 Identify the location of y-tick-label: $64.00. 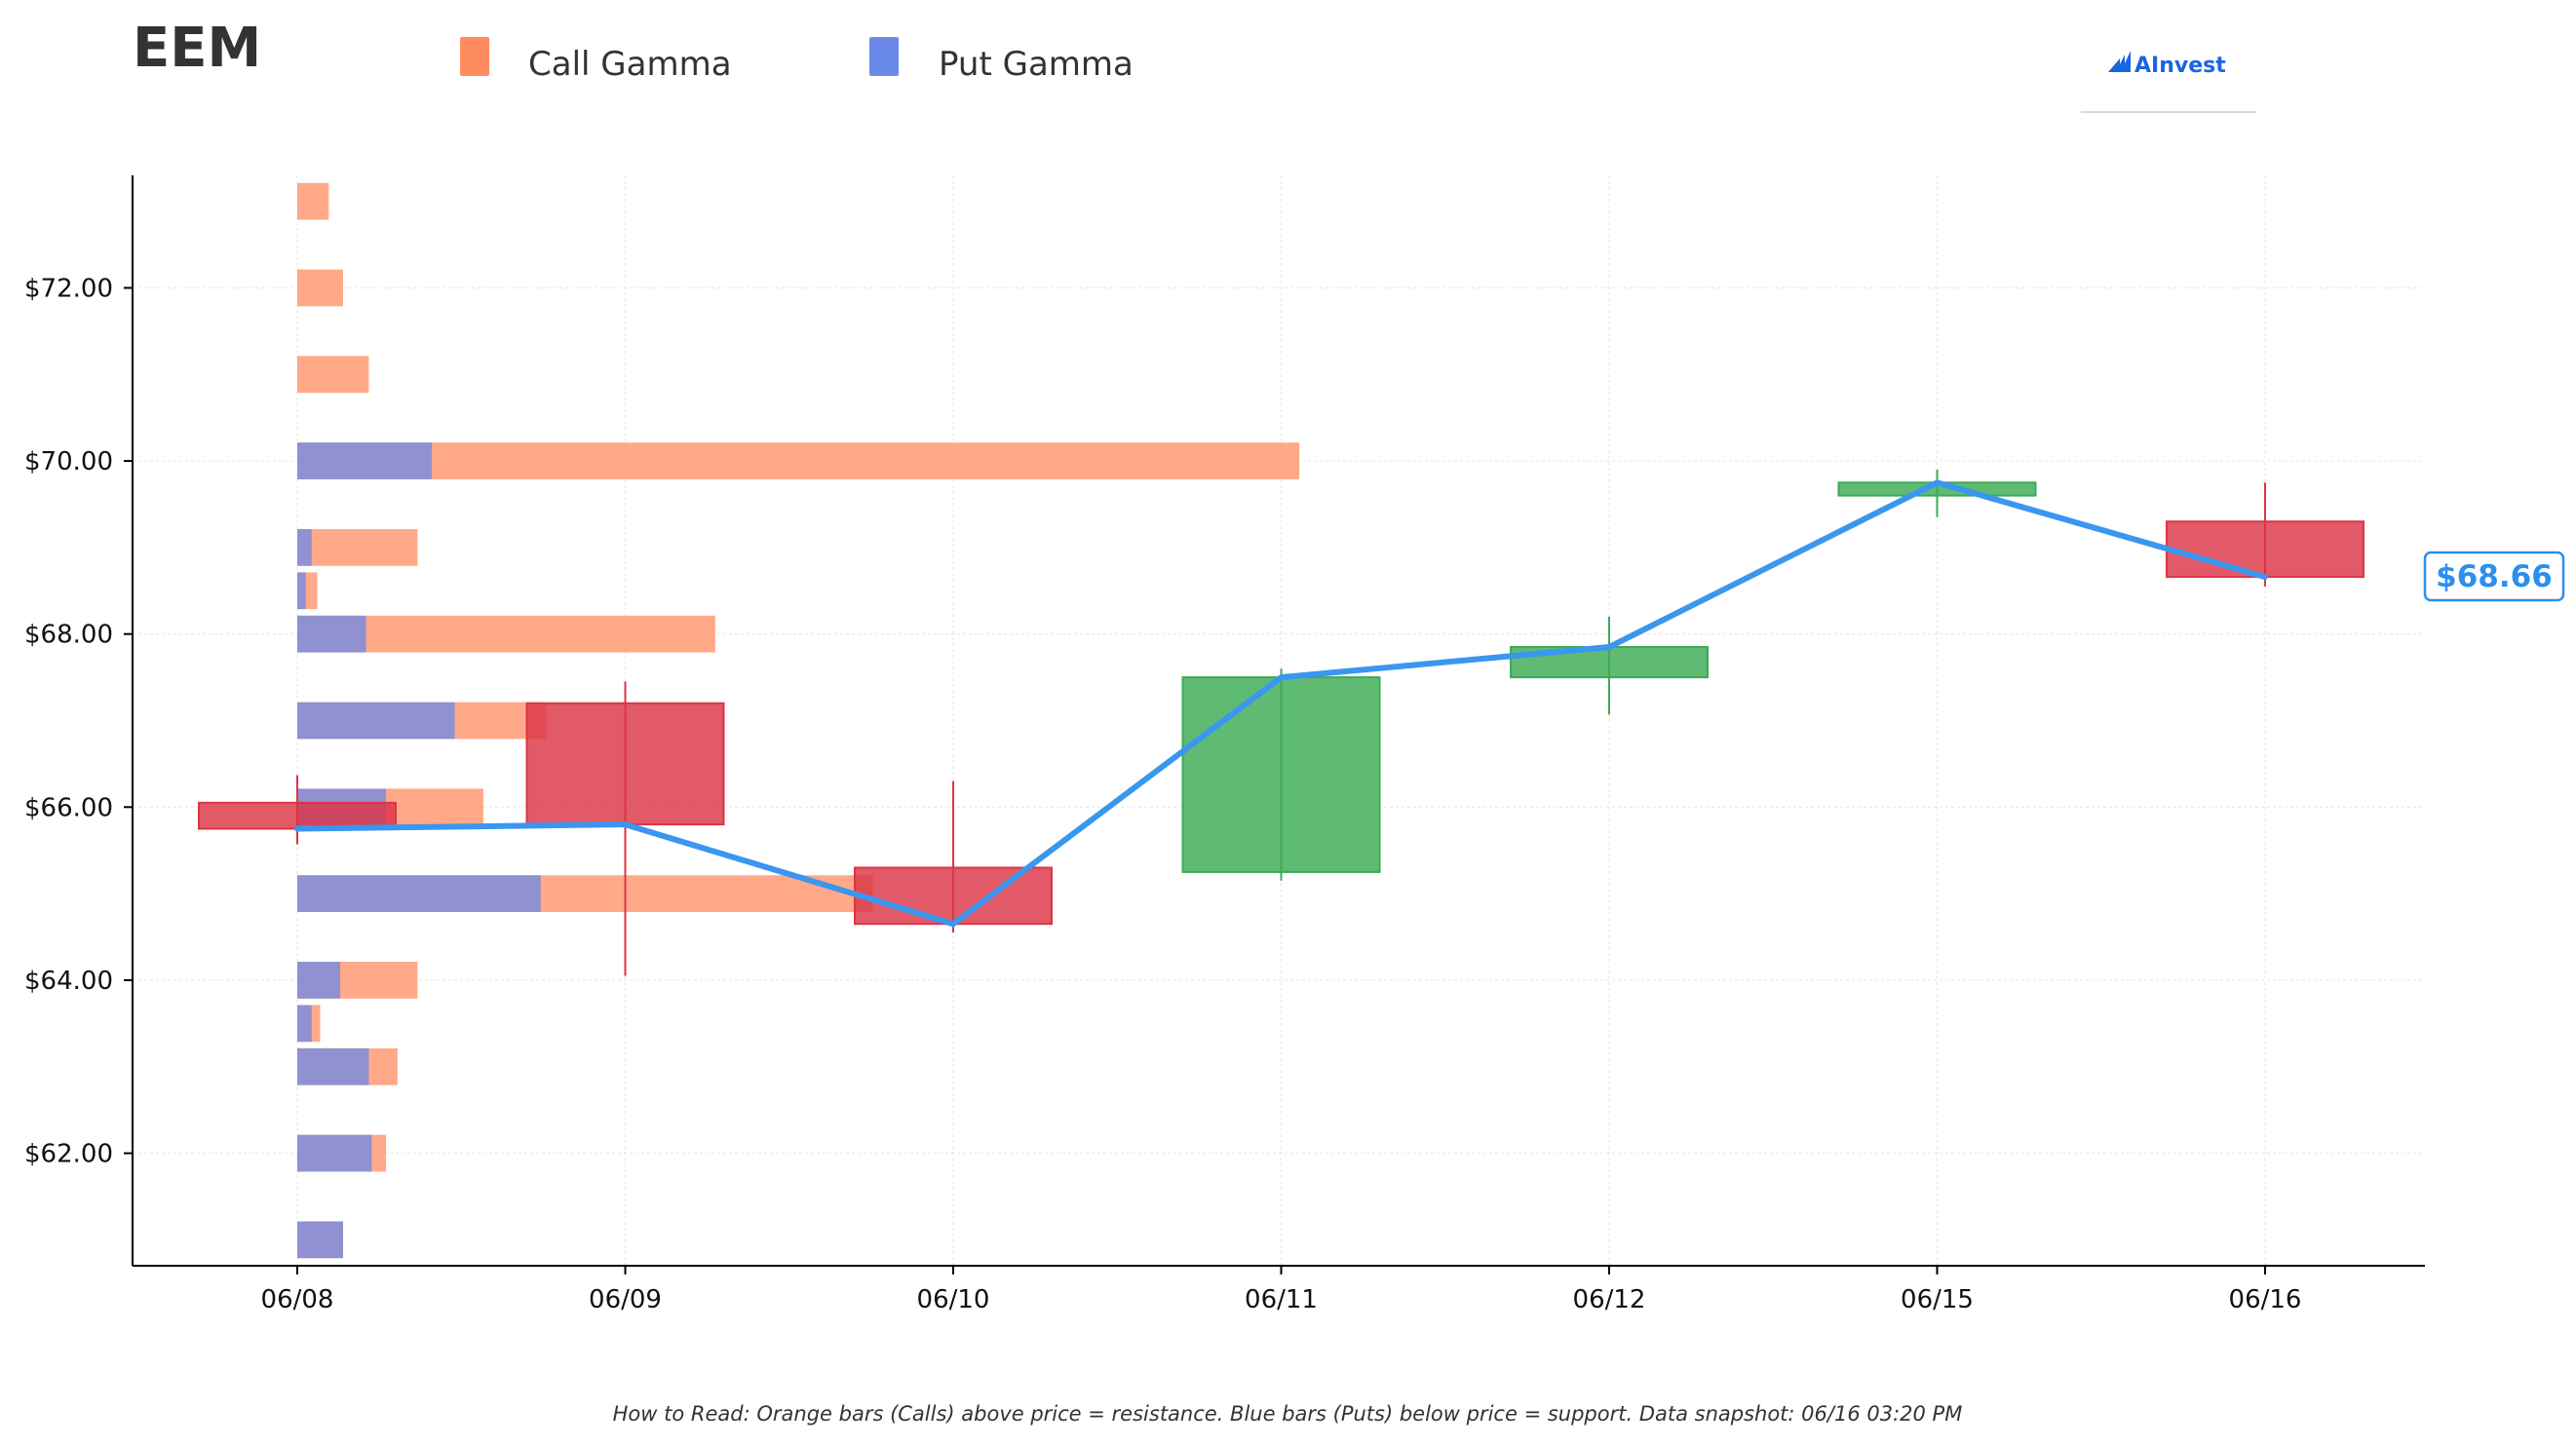
(68, 981).